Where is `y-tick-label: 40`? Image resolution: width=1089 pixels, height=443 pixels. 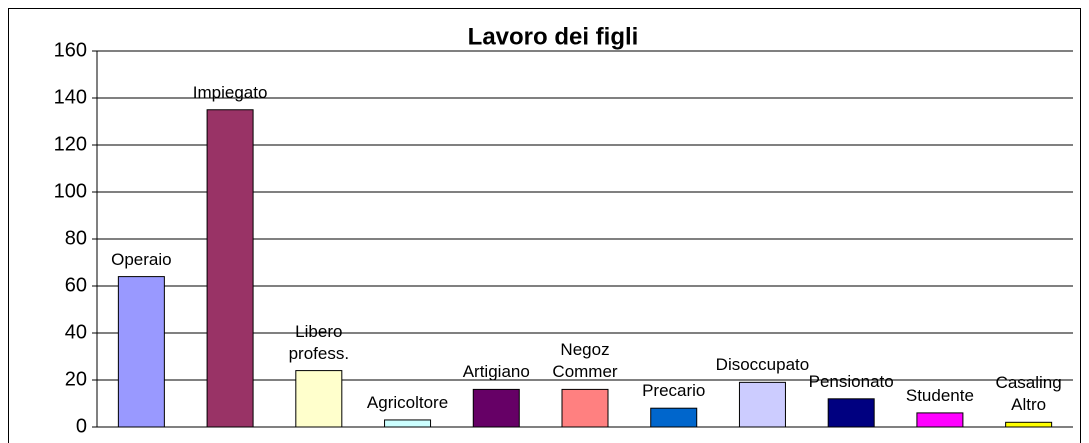 y-tick-label: 40 is located at coordinates (76, 332).